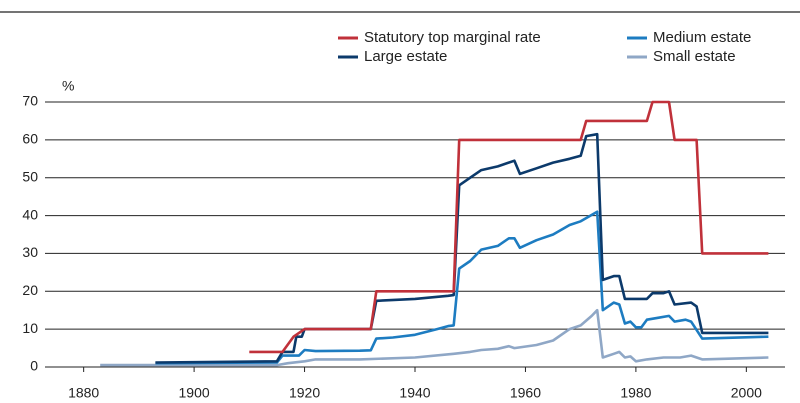  Describe the element at coordinates (452, 37) in the screenshot. I see `legend-label: Statutory top marginal rate` at that location.